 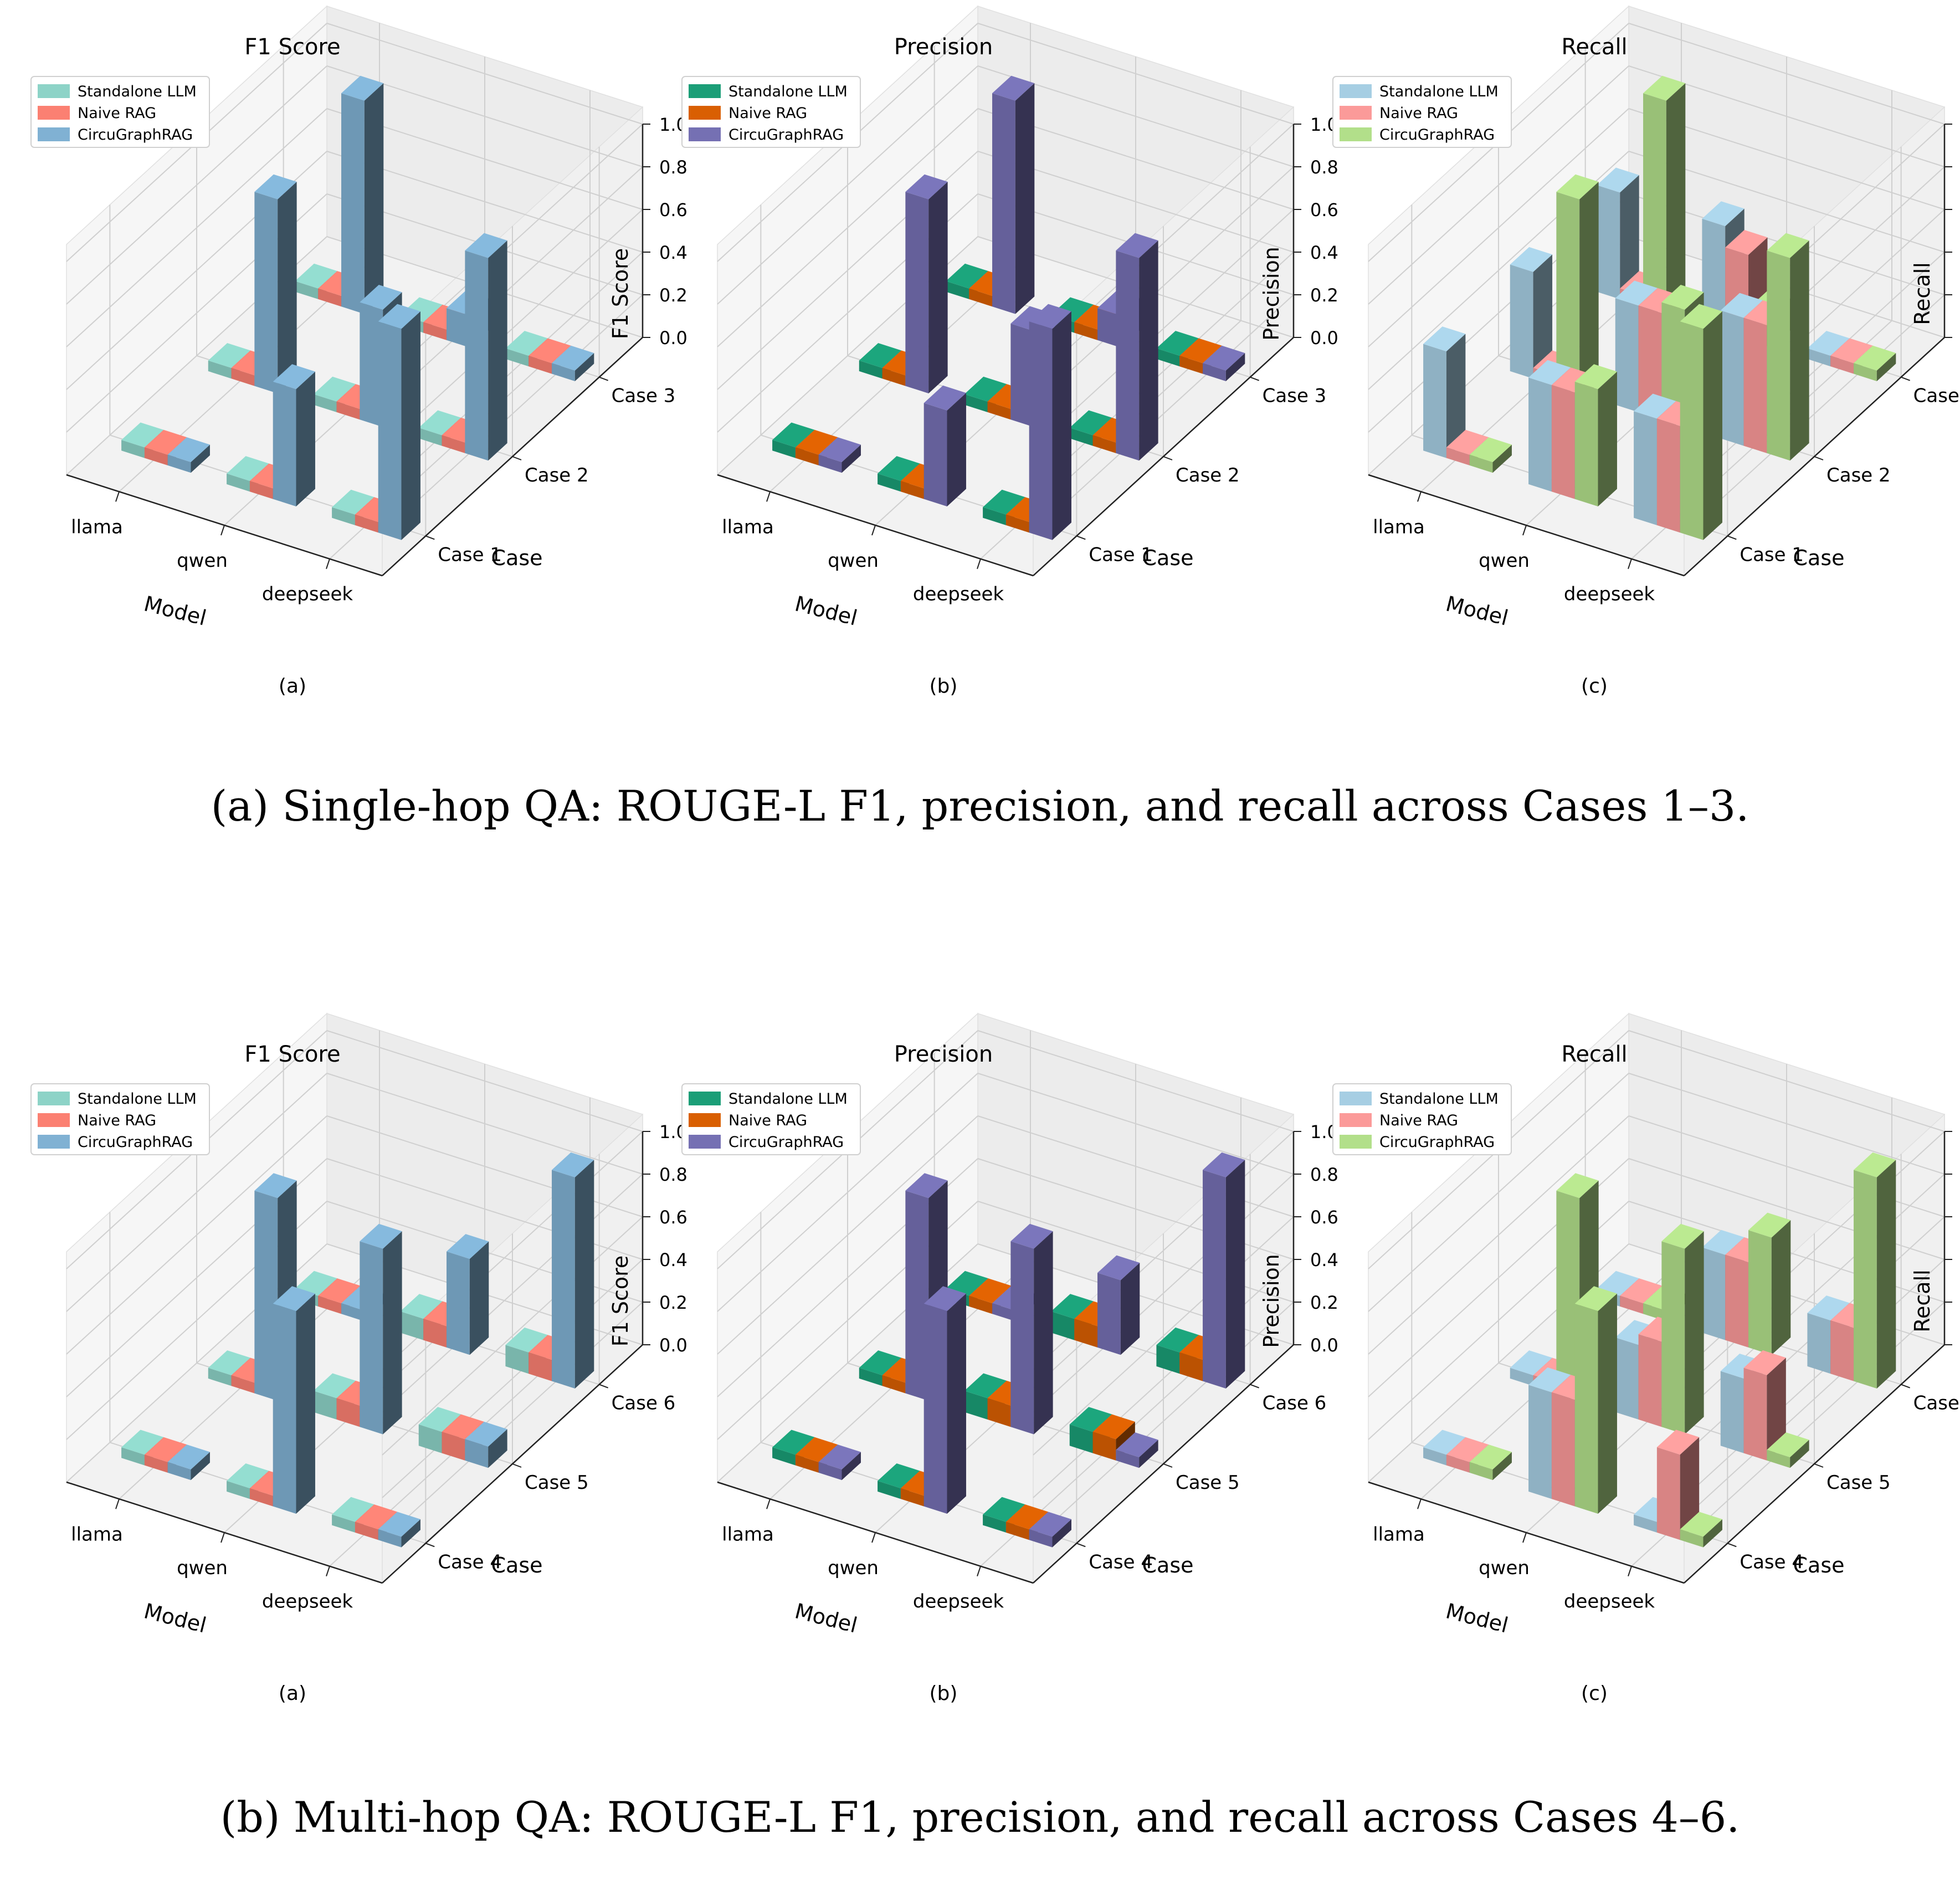 What do you see at coordinates (137, 1099) in the screenshot?
I see `legend-label: Standalone LLM` at bounding box center [137, 1099].